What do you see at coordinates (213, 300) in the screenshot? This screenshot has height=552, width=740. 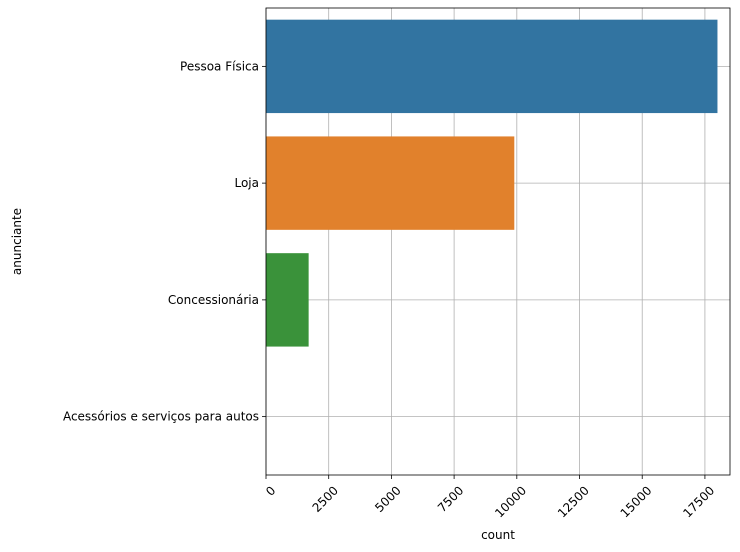 I see `y-tick-label: Concessionária` at bounding box center [213, 300].